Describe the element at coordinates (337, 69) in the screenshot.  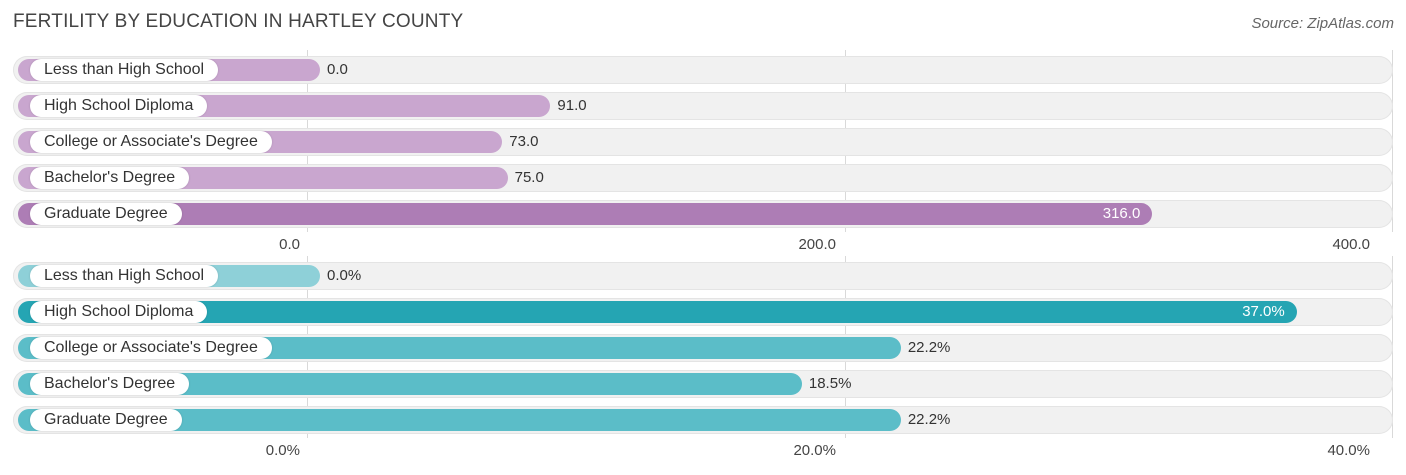
I see `value-label: 0.0` at that location.